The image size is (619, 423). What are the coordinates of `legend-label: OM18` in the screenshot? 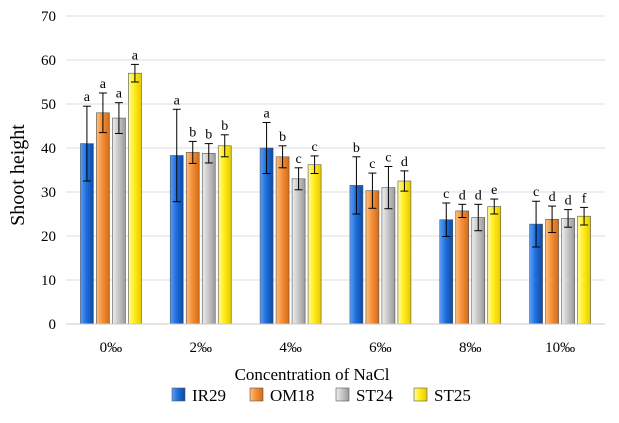 It's located at (292, 395).